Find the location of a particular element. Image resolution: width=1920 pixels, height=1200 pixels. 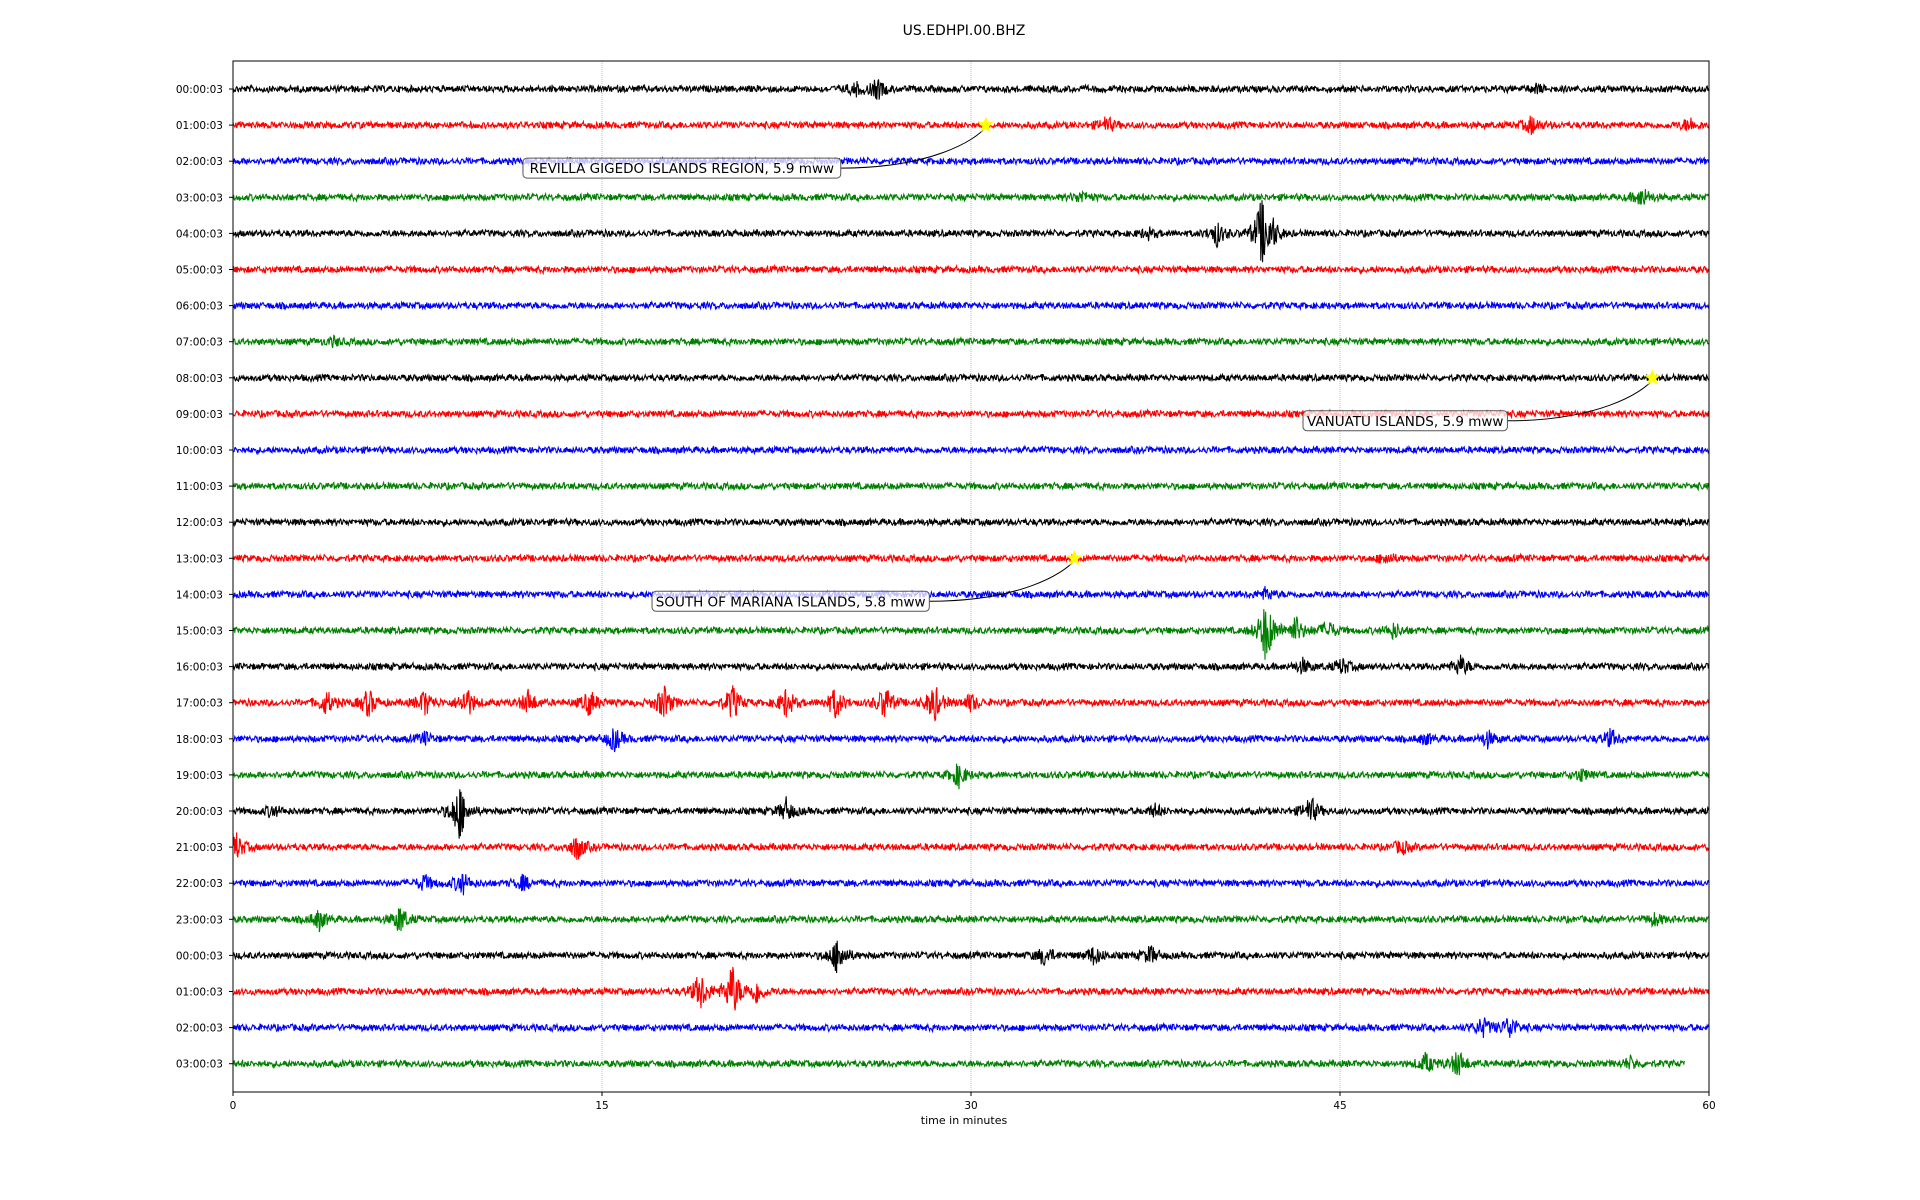

annotation-label: VANUATU ISLANDS, 5.9 mww is located at coordinates (1405, 422).